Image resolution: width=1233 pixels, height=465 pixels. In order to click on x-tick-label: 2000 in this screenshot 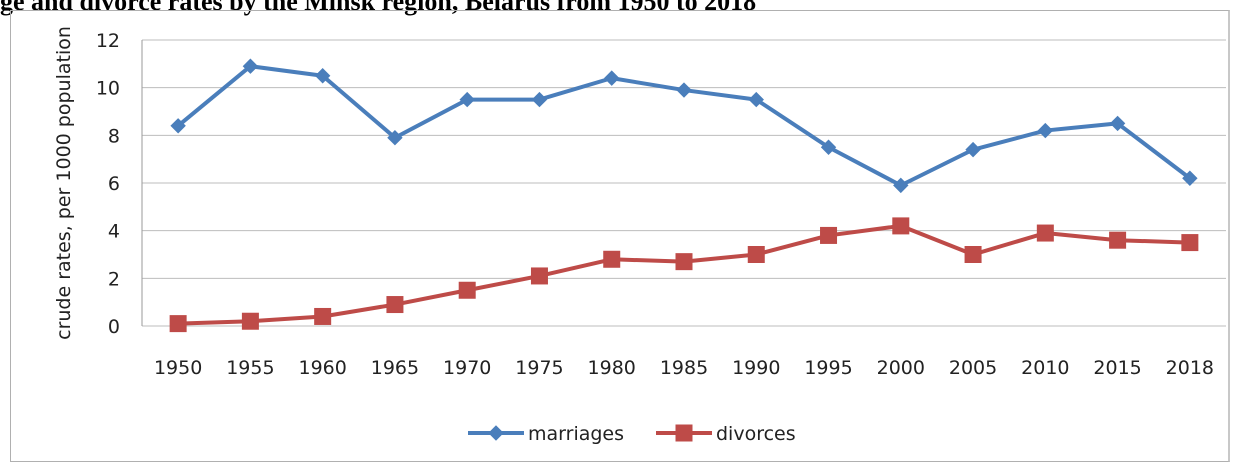, I will do `click(901, 368)`.